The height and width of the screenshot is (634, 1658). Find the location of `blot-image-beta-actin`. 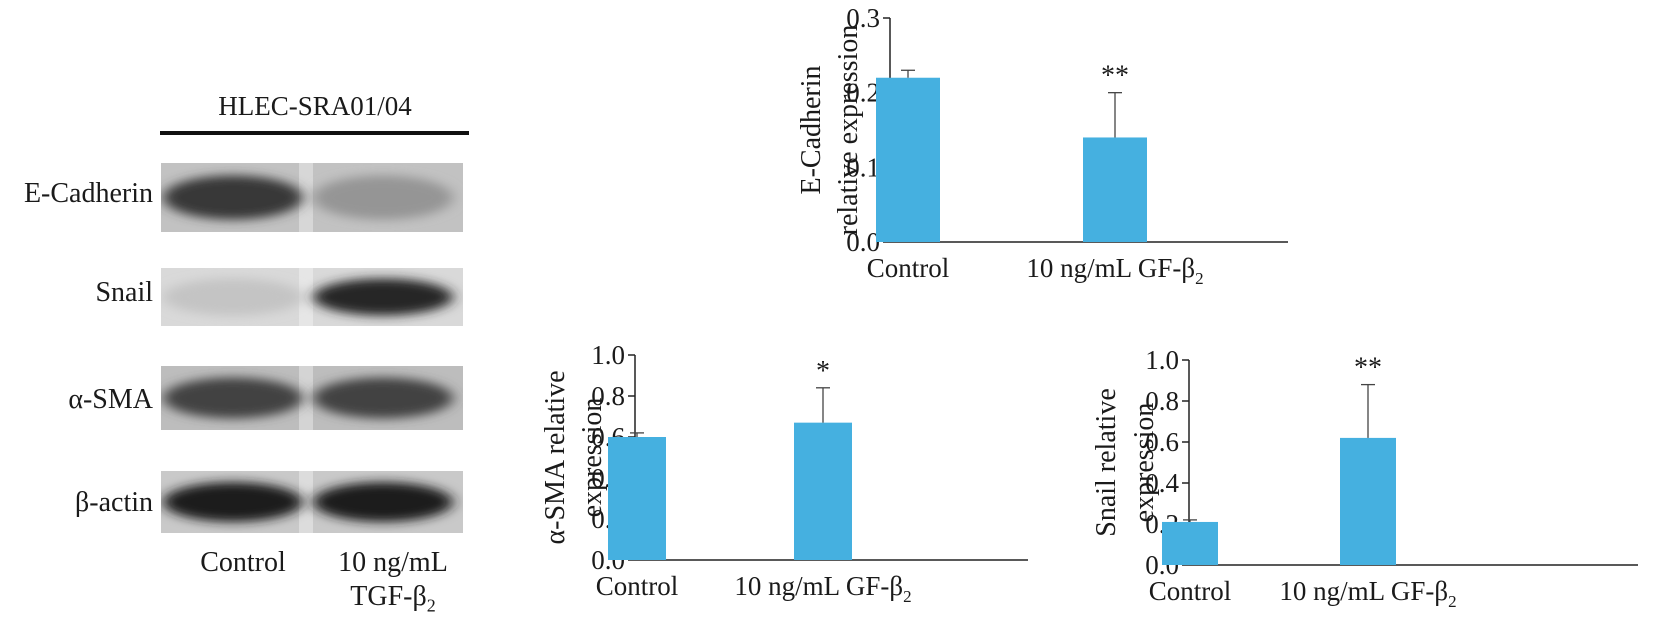

blot-image-beta-actin is located at coordinates (312, 502).